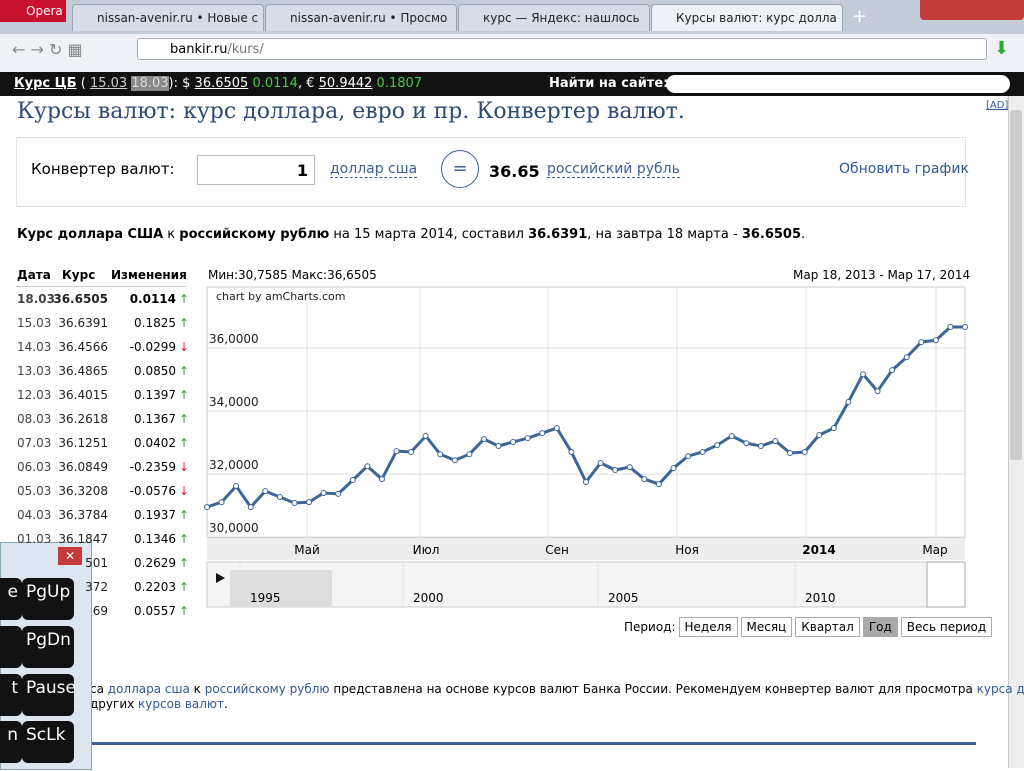 This screenshot has width=1024, height=771. Describe the element at coordinates (83, 371) in the screenshot. I see `row-rate: 36.4865` at that location.